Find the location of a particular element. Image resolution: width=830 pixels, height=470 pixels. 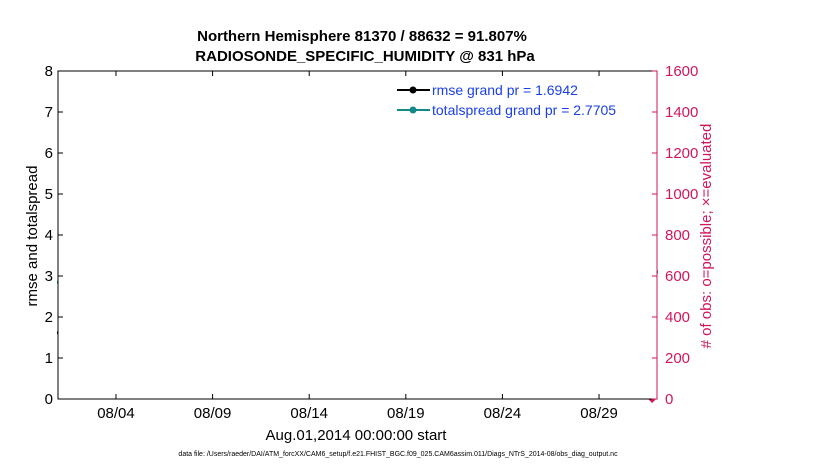

legend-marker-rmse is located at coordinates (413, 90).